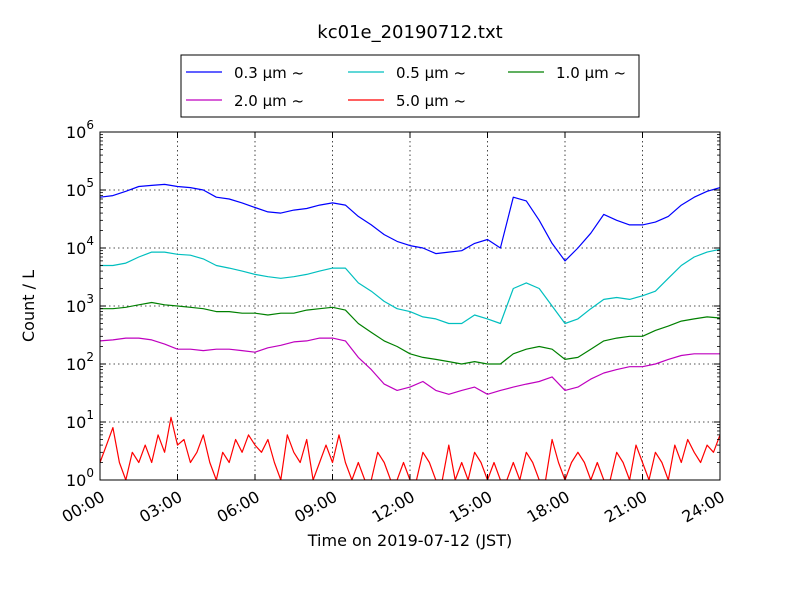 The width and height of the screenshot is (800, 600). Describe the element at coordinates (591, 73) in the screenshot. I see `legend-label-2: 1.0 μm ~` at that location.